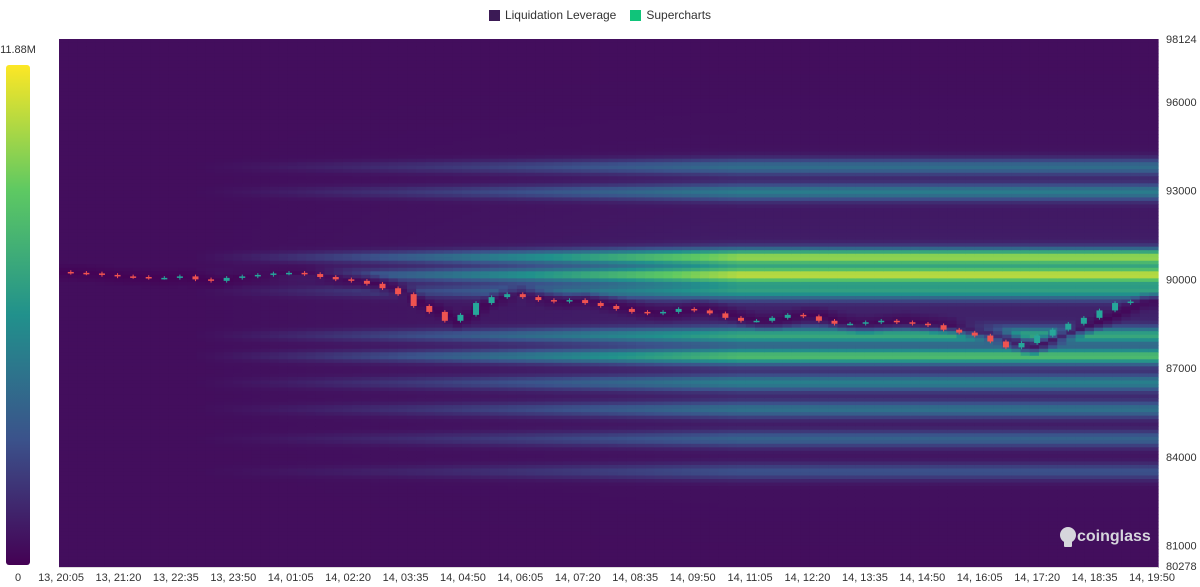 The image size is (1200, 587). What do you see at coordinates (552, 15) in the screenshot?
I see `legend-item-0: Liquidation Leverage` at bounding box center [552, 15].